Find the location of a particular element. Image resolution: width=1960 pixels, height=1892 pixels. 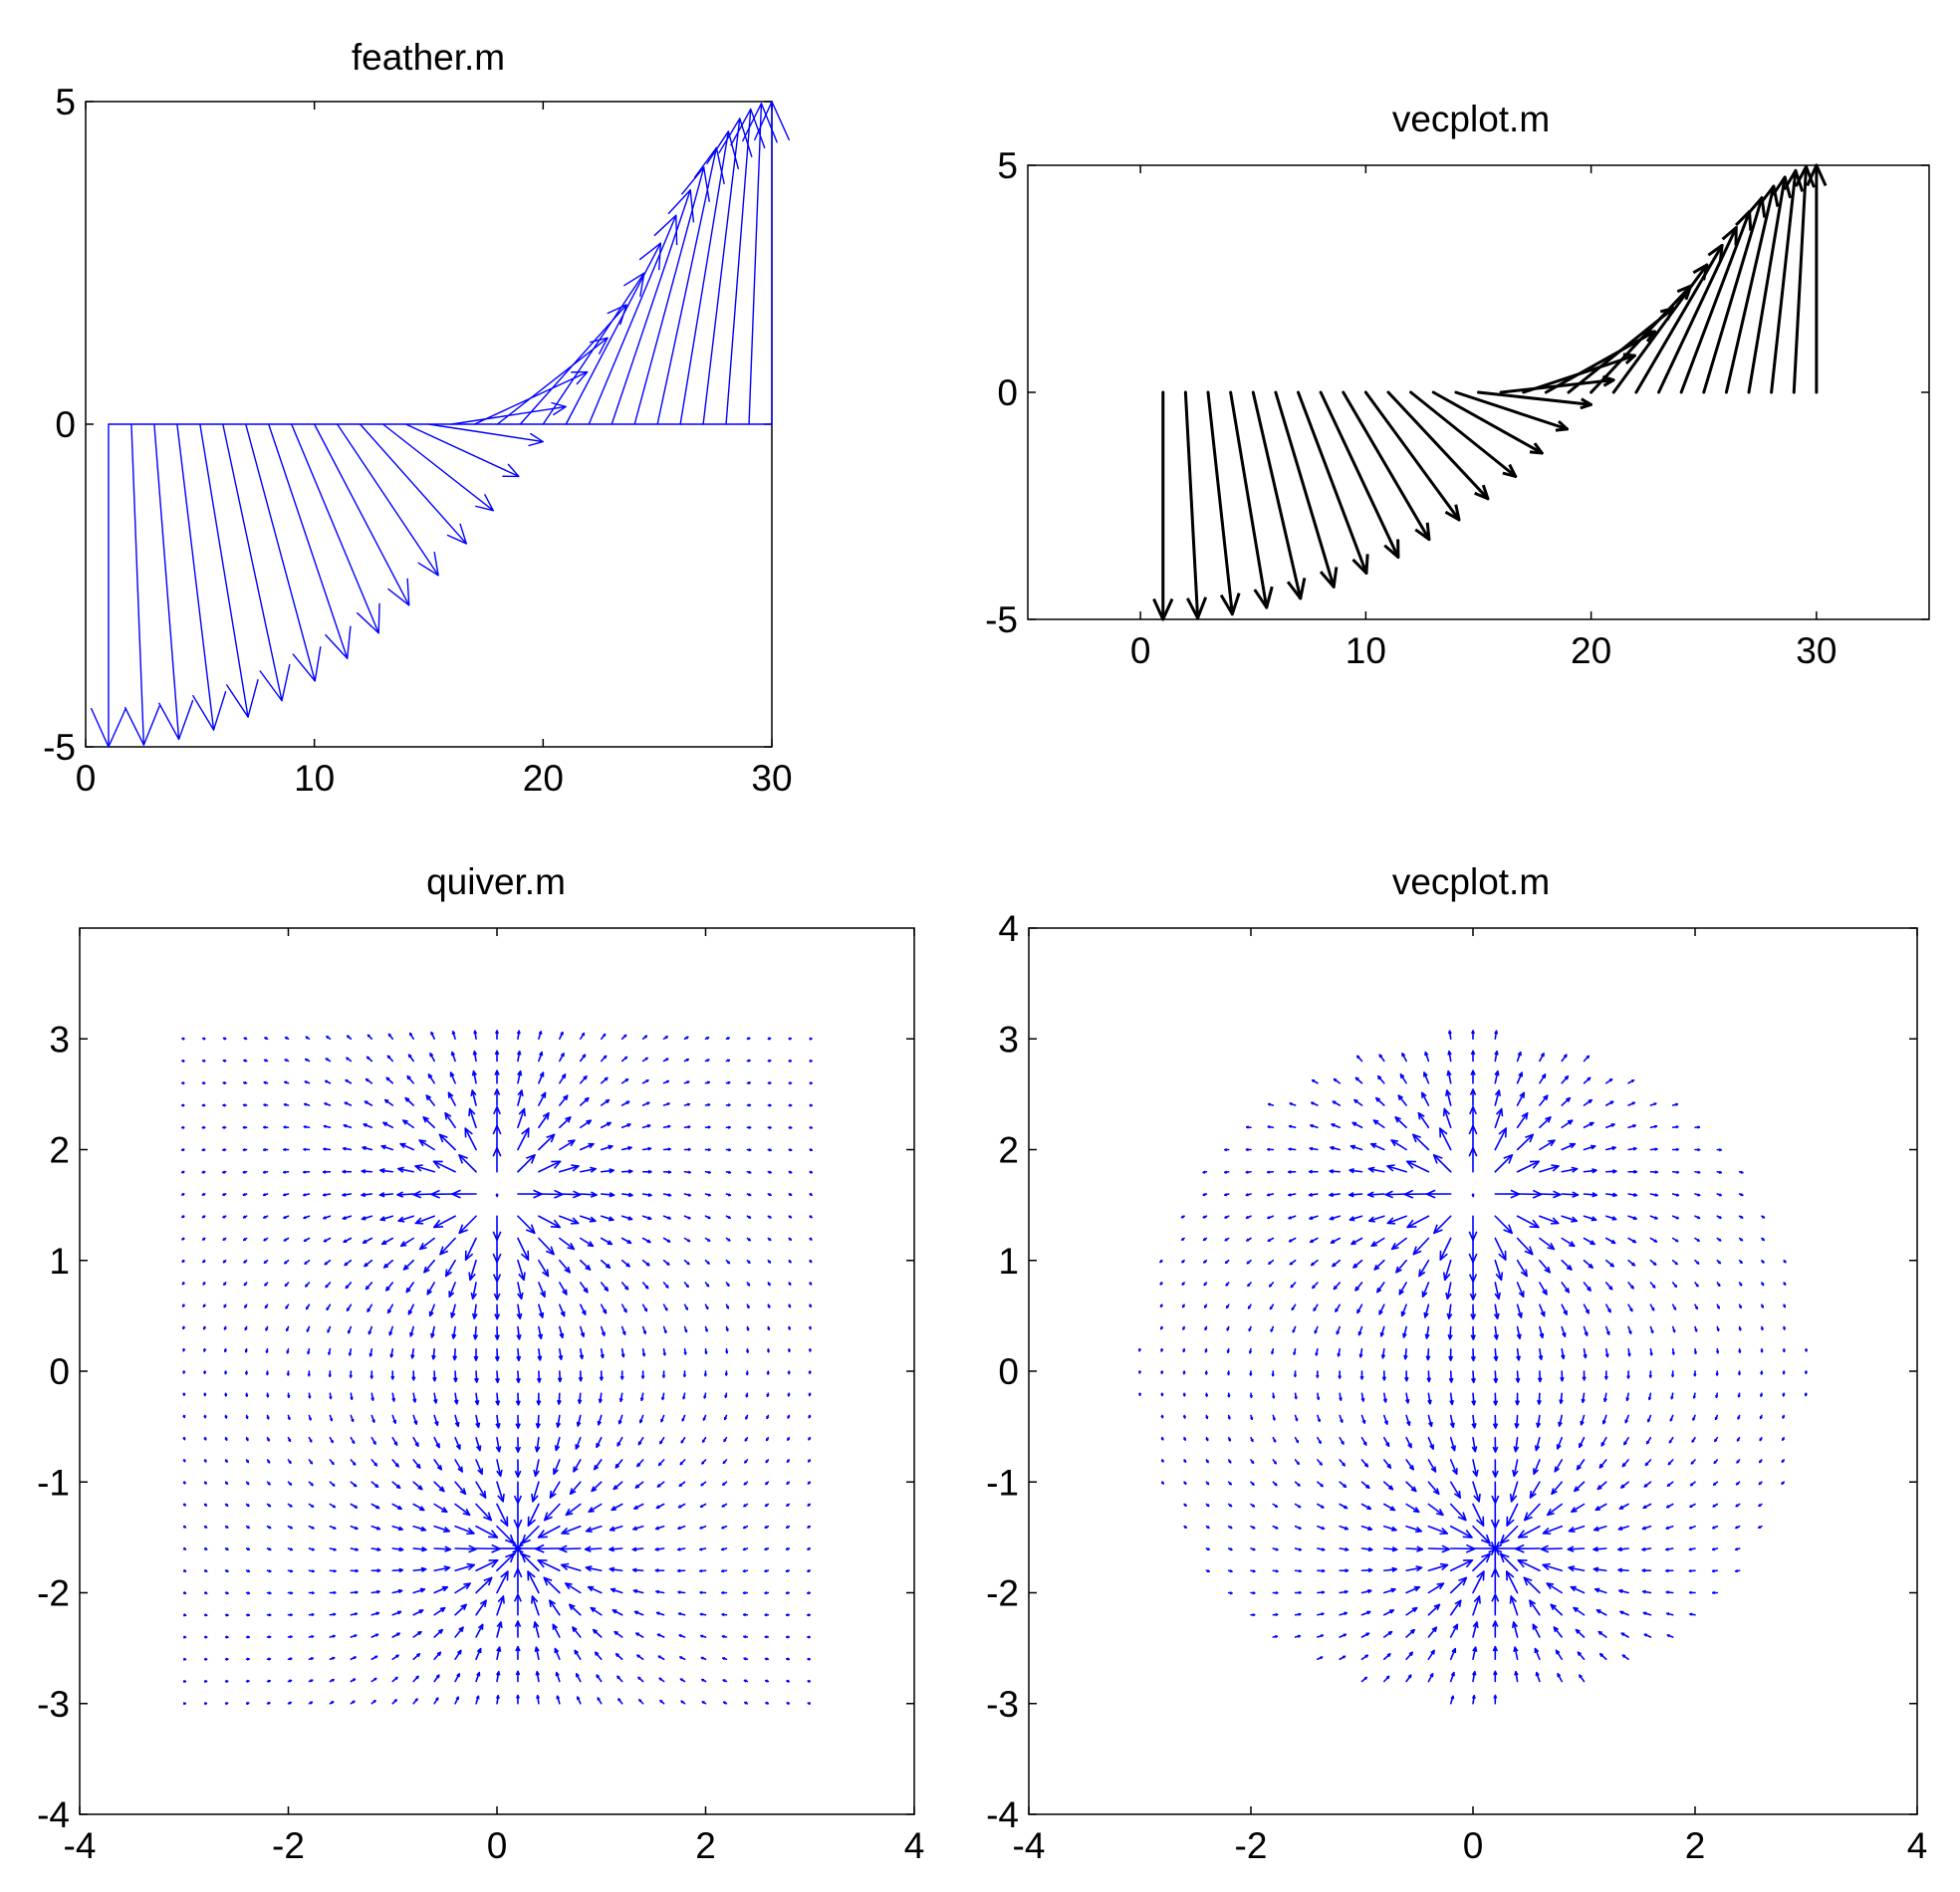

y-tick-label: 0 is located at coordinates (1008, 1371).